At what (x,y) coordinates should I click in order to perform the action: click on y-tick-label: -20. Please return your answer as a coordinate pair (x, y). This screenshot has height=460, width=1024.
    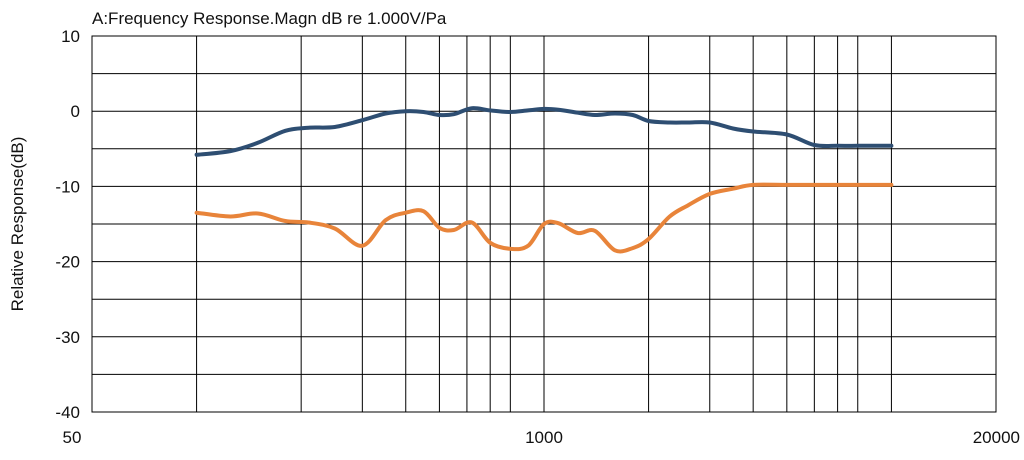
    Looking at the image, I should click on (67, 262).